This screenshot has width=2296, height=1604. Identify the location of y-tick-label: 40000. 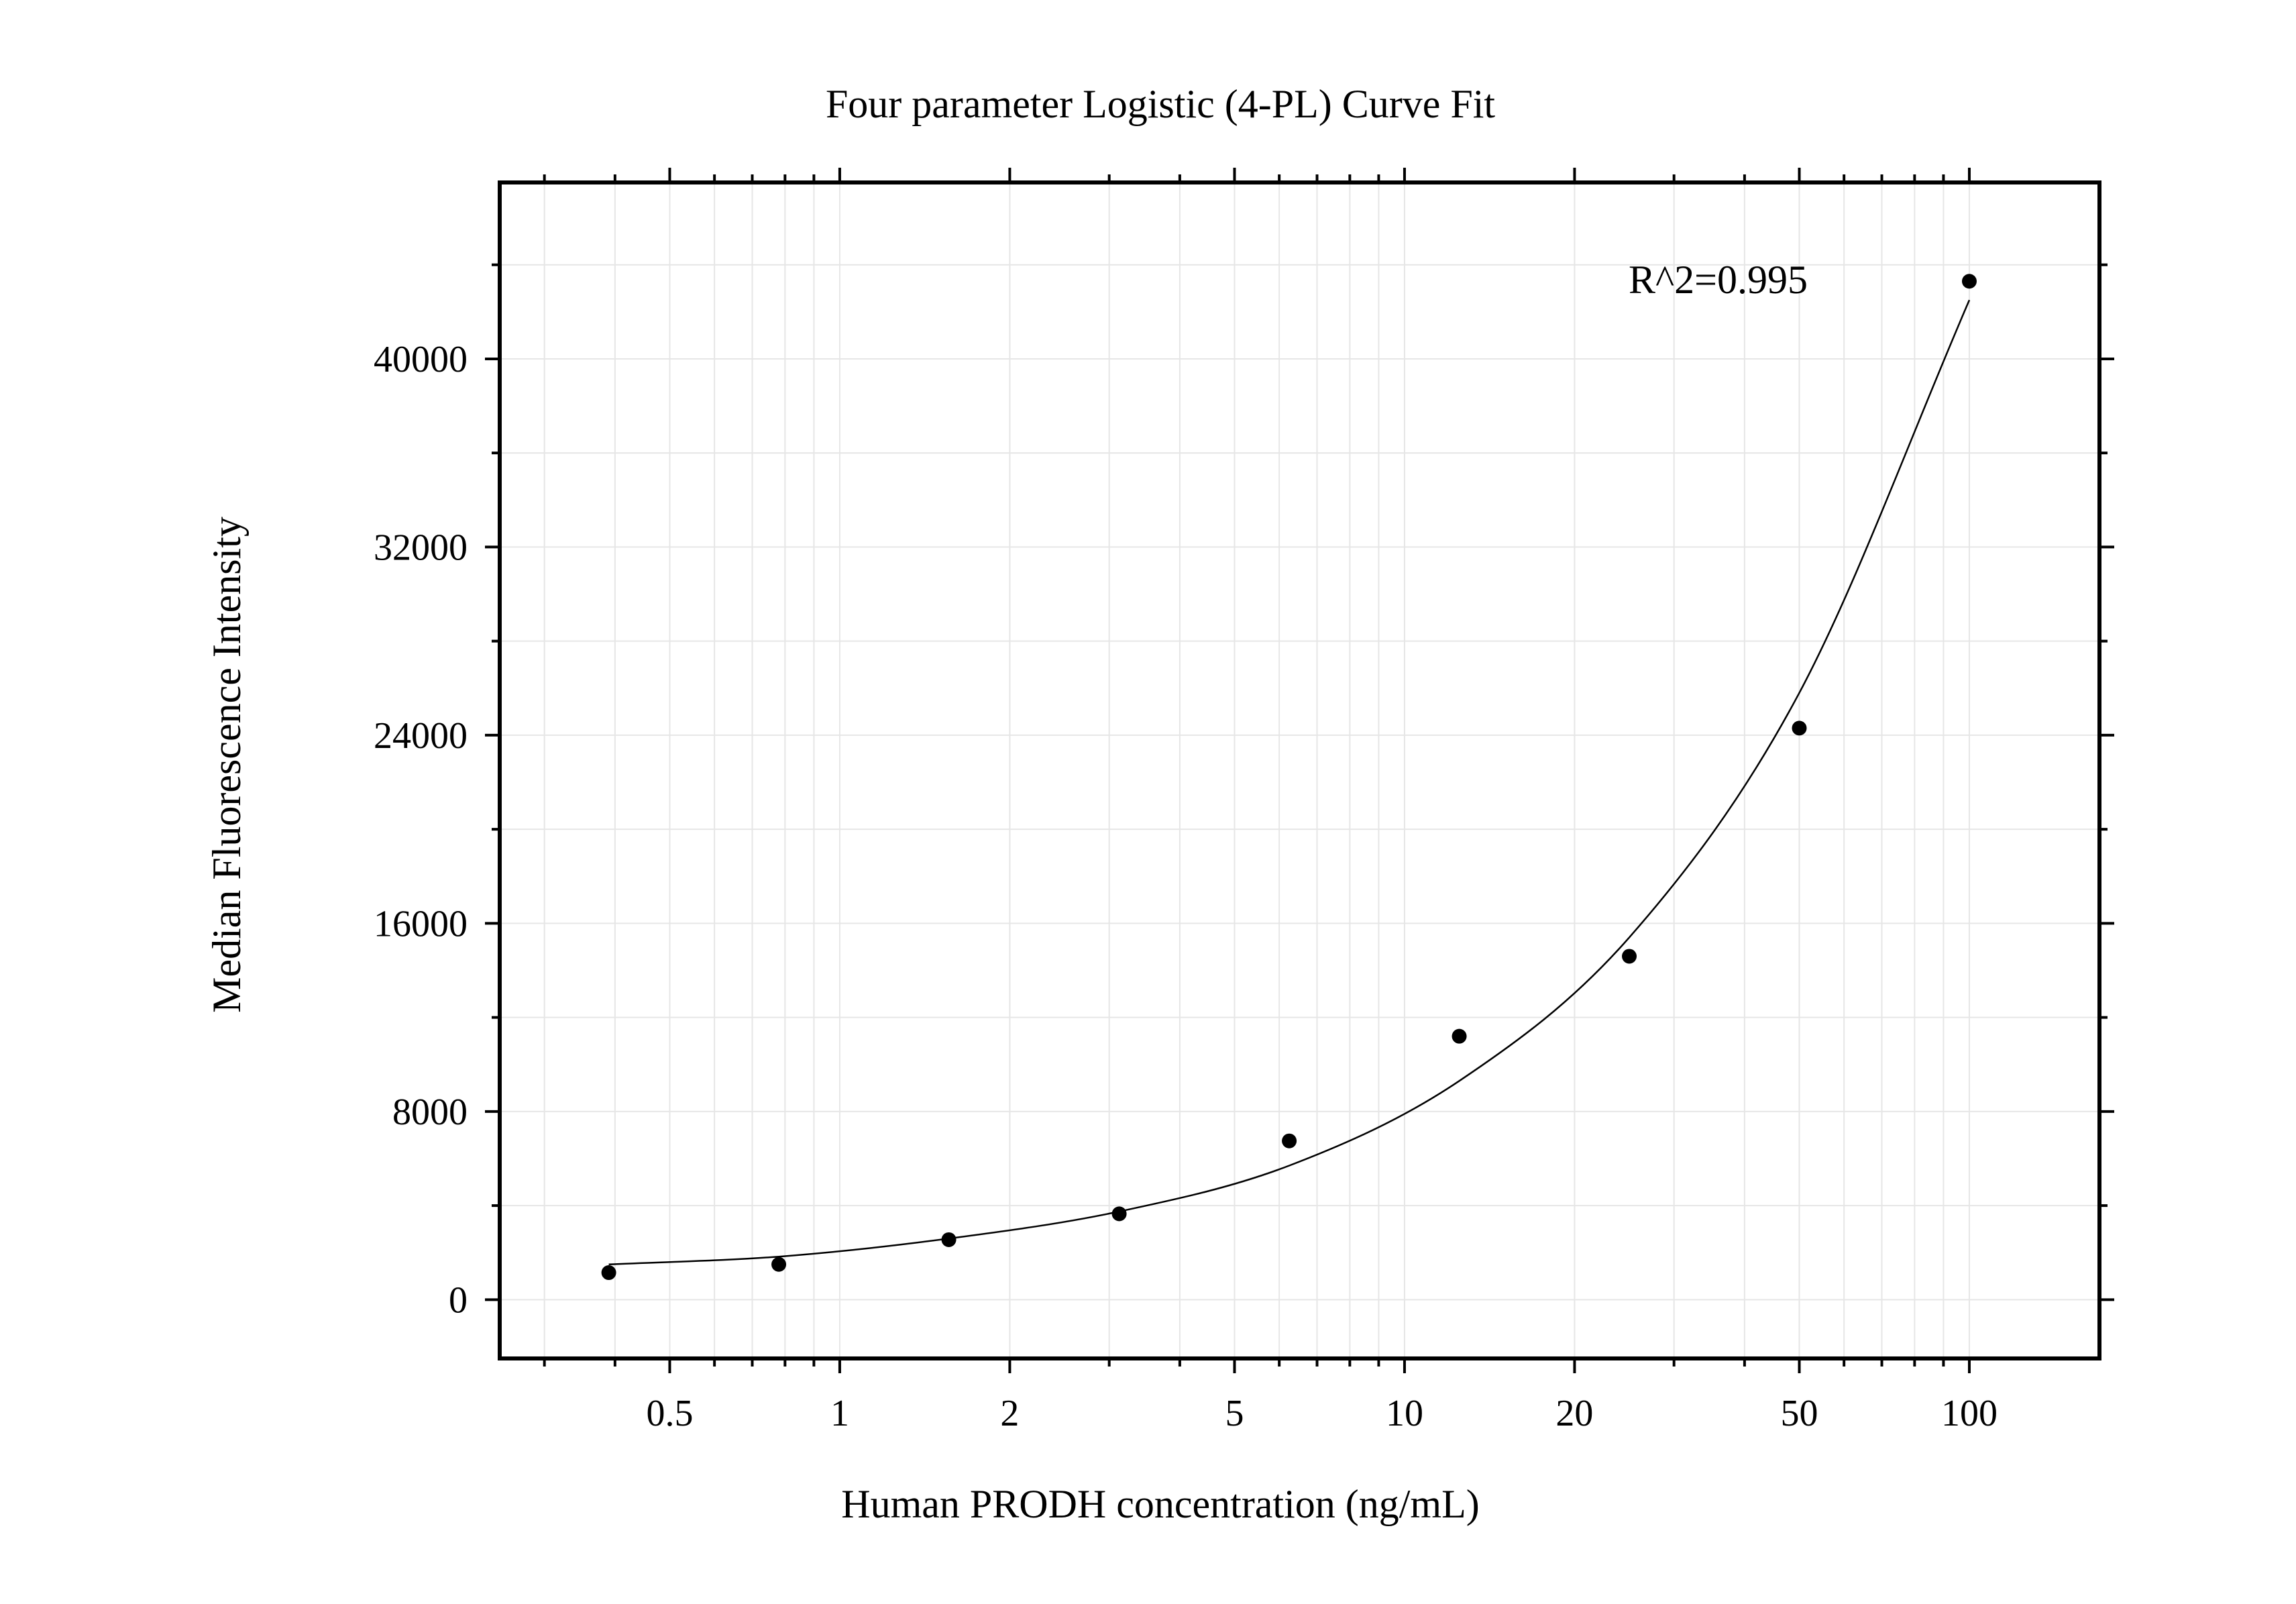
(421, 359).